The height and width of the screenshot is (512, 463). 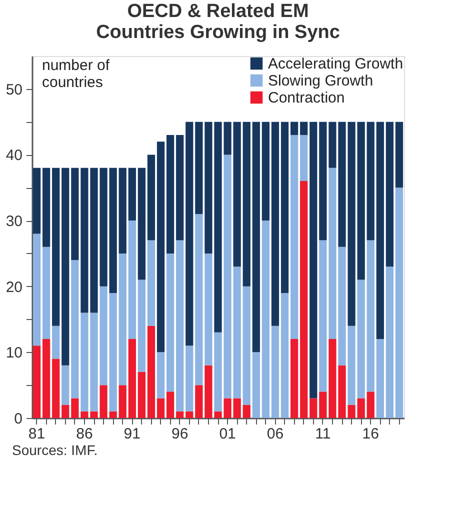 I want to click on x-tick-label: 06, so click(x=275, y=434).